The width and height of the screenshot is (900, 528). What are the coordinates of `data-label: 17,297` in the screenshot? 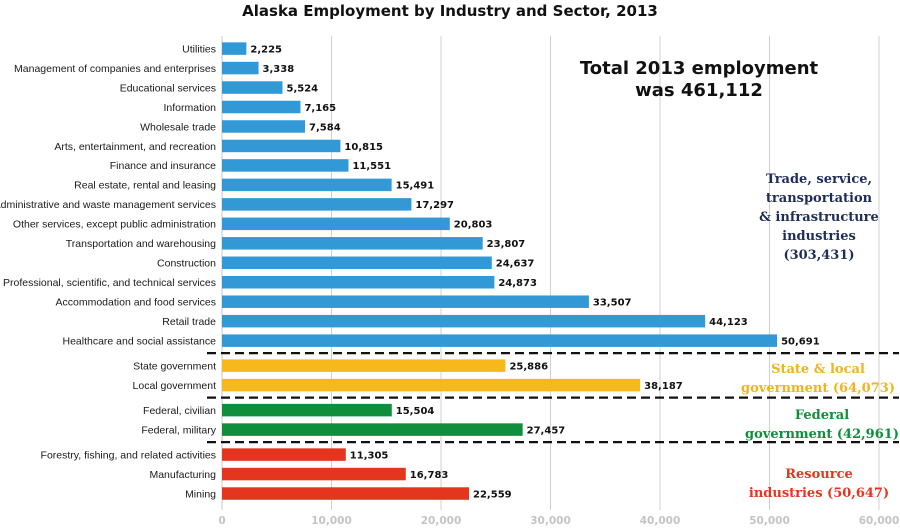 It's located at (434, 205).